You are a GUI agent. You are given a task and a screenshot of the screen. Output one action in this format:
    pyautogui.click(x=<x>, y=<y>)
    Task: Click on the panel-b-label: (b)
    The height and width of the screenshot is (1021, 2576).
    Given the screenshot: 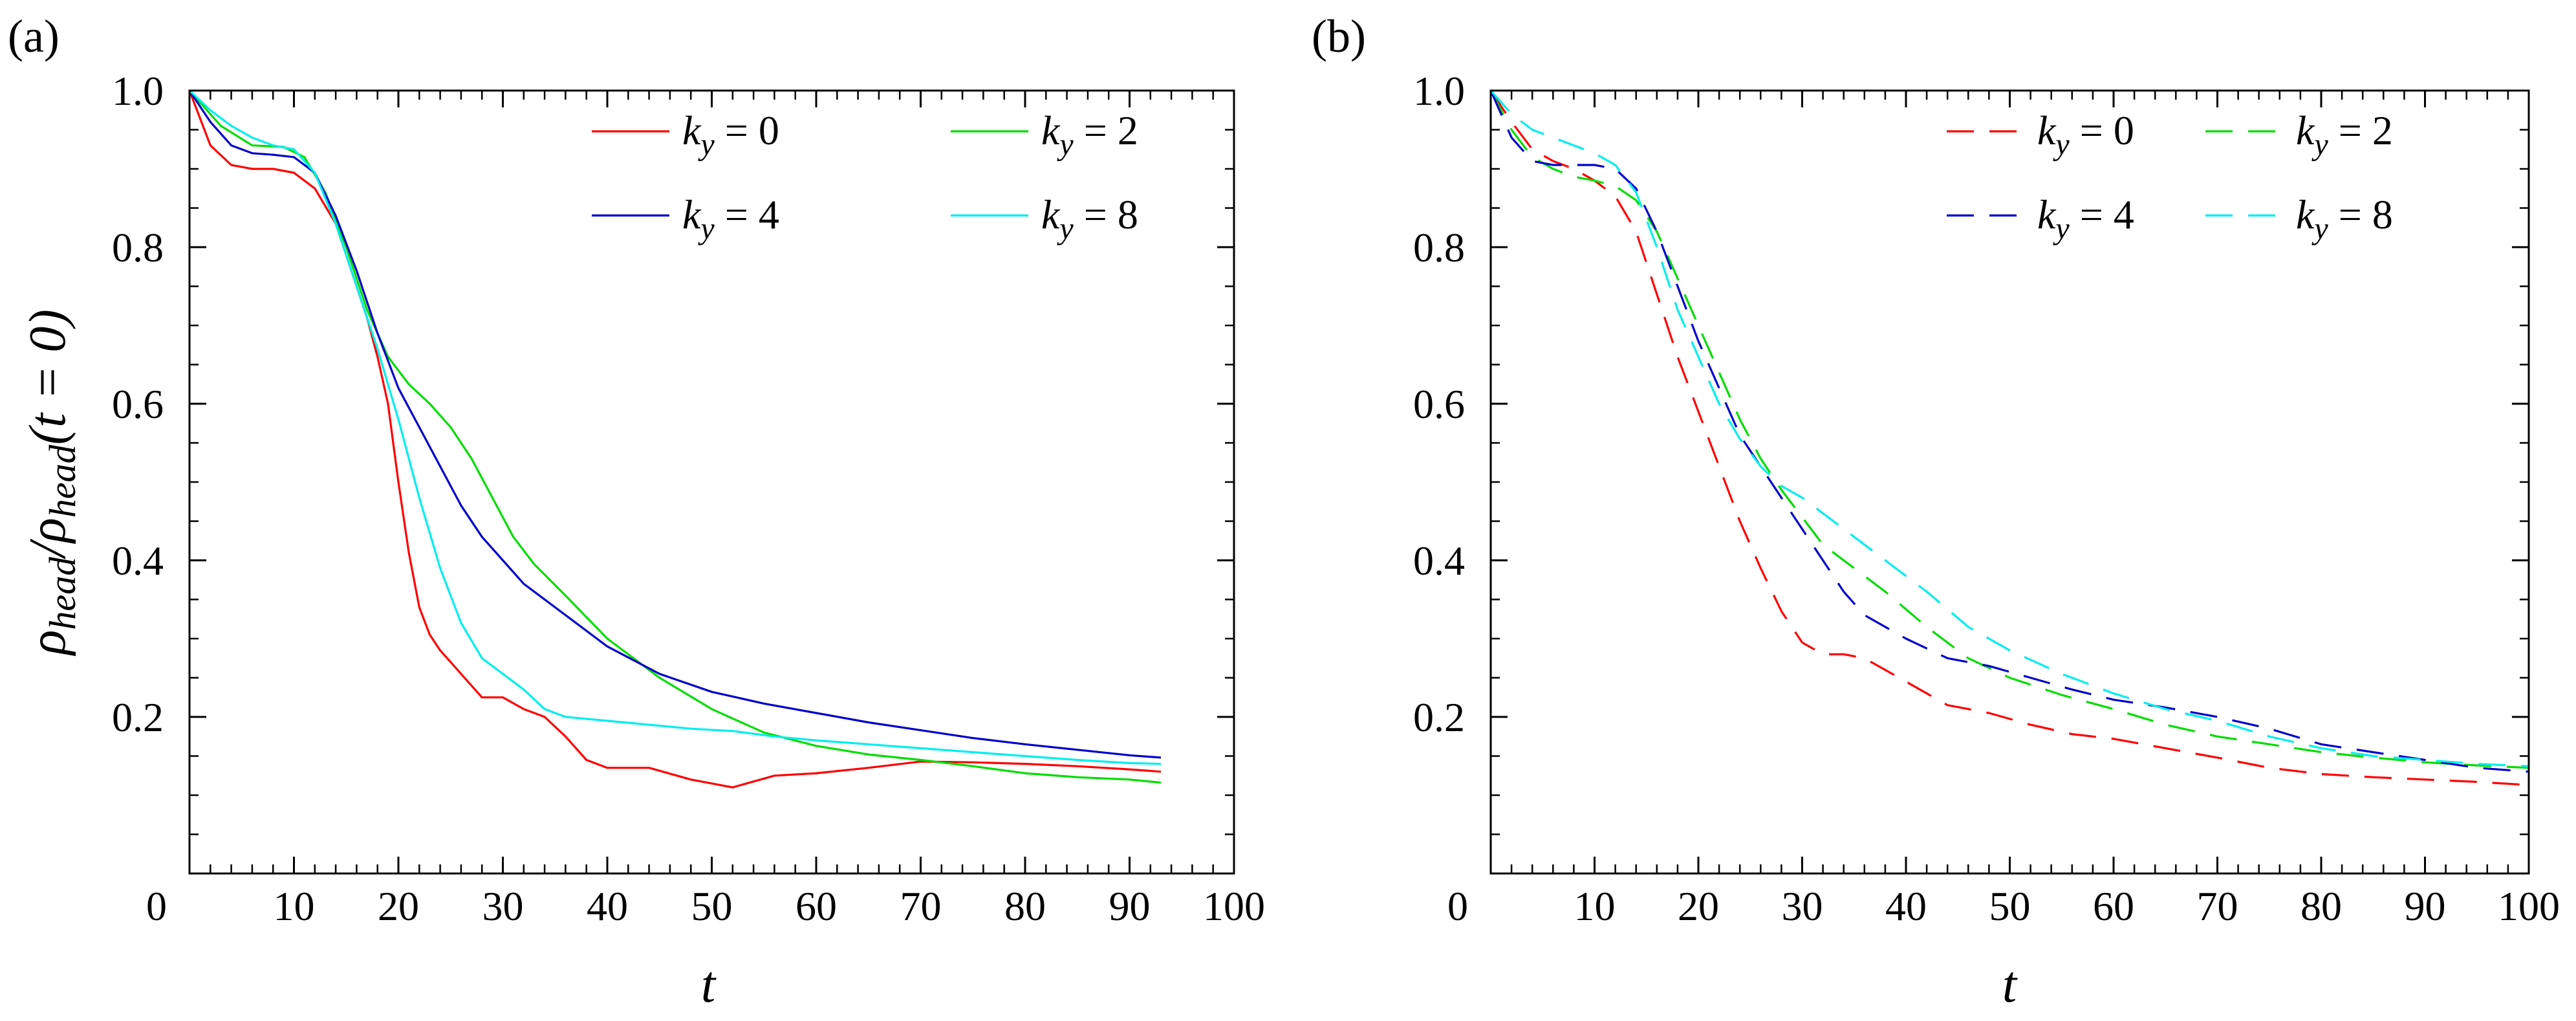 What is the action you would take?
    pyautogui.click(x=1339, y=36)
    